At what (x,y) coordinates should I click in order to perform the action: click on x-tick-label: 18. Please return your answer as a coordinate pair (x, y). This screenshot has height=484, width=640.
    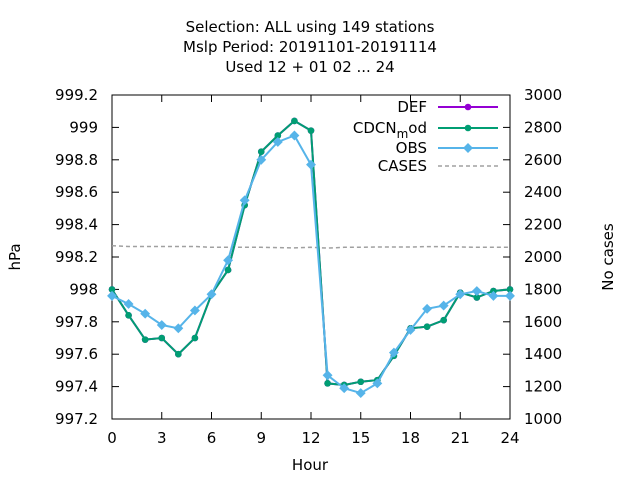
    Looking at the image, I should click on (410, 438).